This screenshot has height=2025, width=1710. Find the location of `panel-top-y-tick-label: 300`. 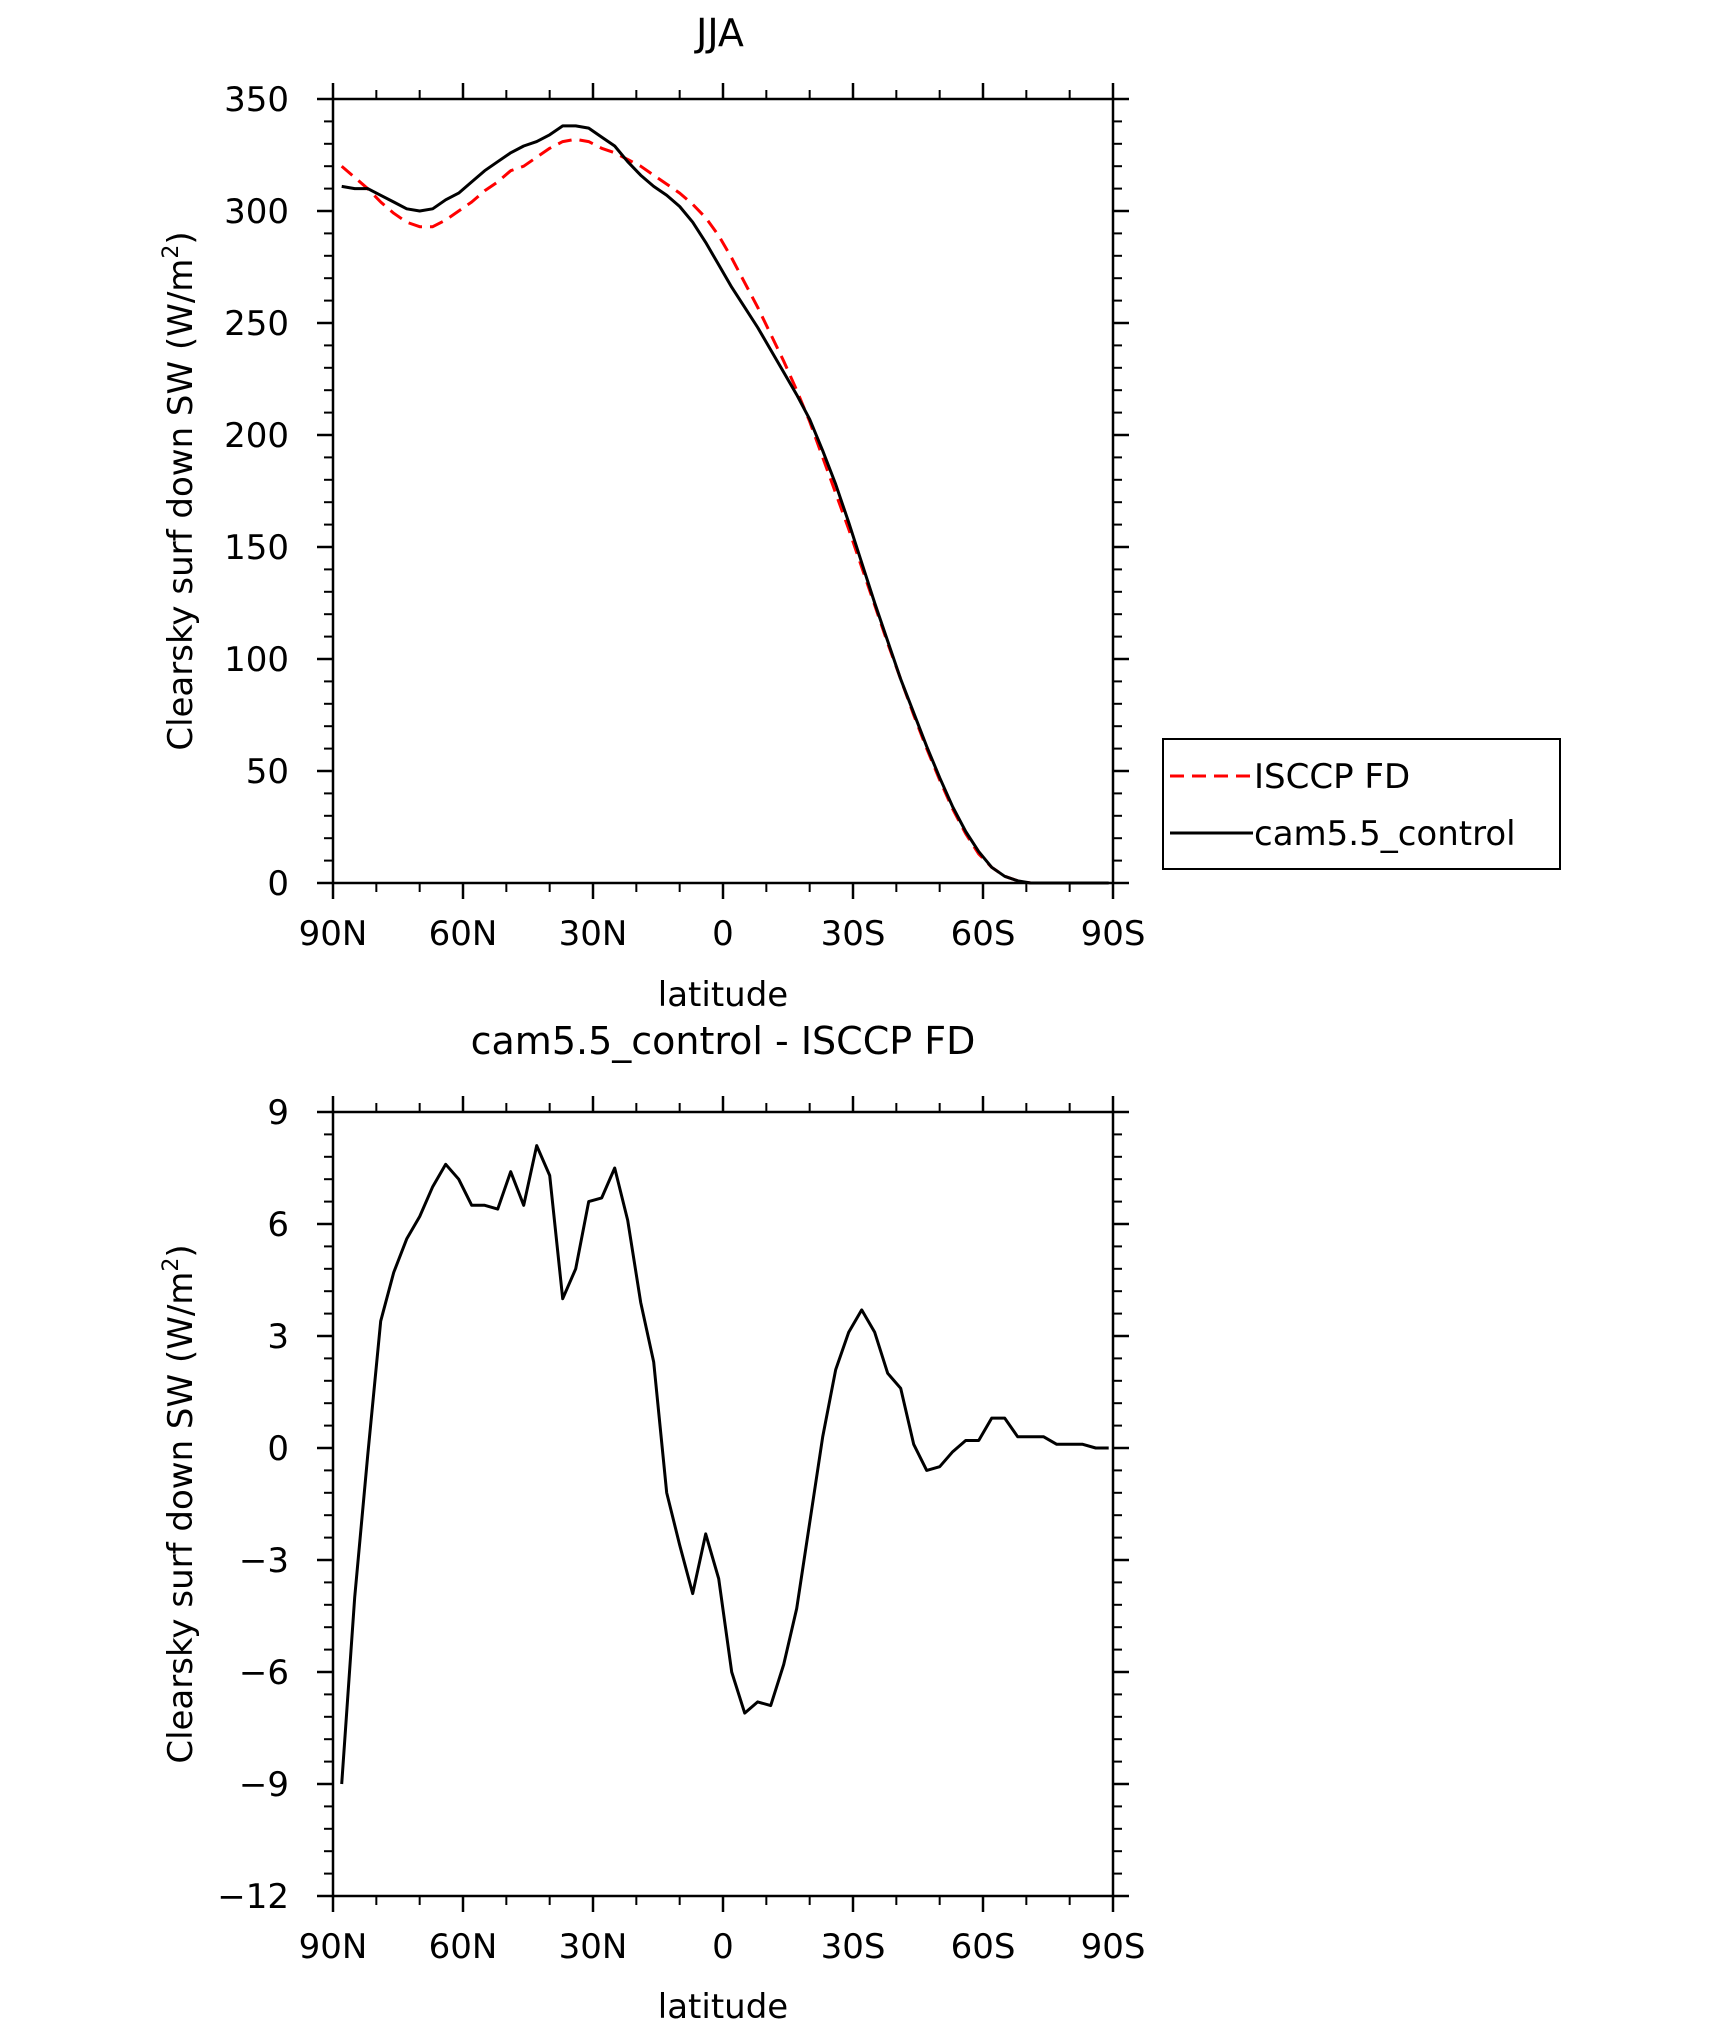

panel-top-y-tick-label: 300 is located at coordinates (256, 212).